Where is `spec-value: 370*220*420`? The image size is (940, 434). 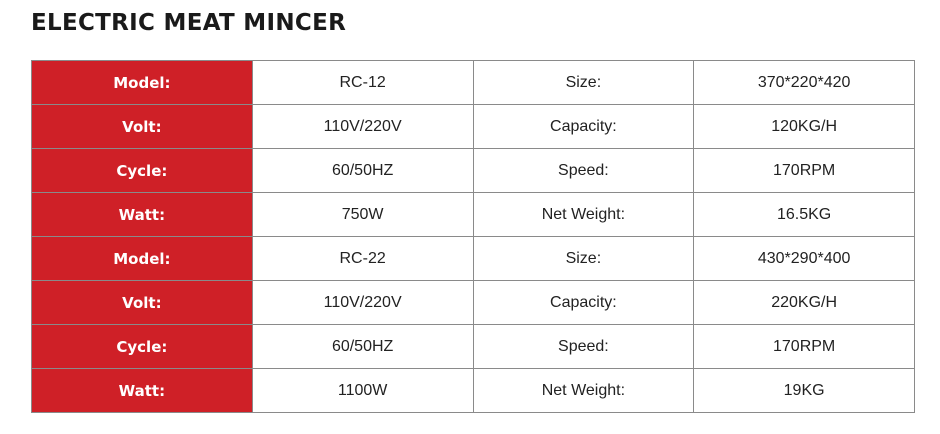
spec-value: 370*220*420 is located at coordinates (804, 82).